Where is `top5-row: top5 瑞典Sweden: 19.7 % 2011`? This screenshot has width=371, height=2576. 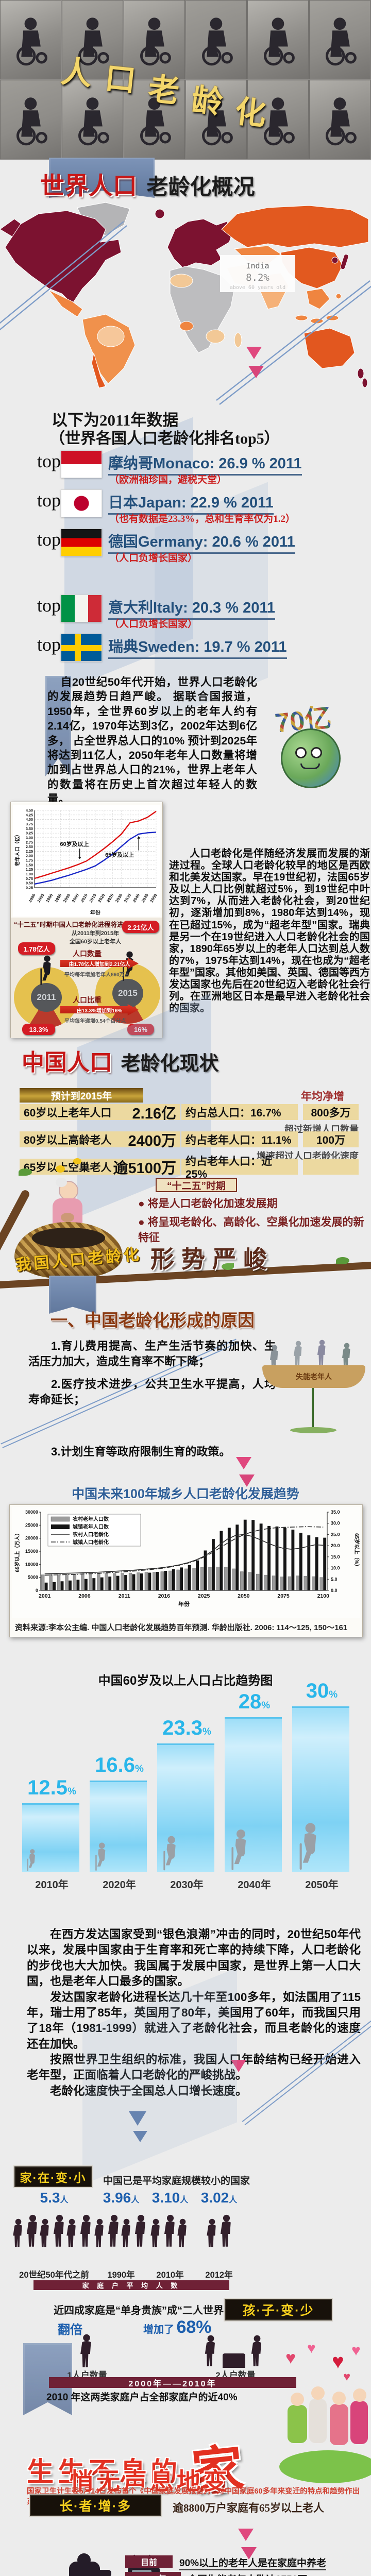
top5-row: top5 瑞典Sweden: 19.7 % 2011 is located at coordinates (185, 649).